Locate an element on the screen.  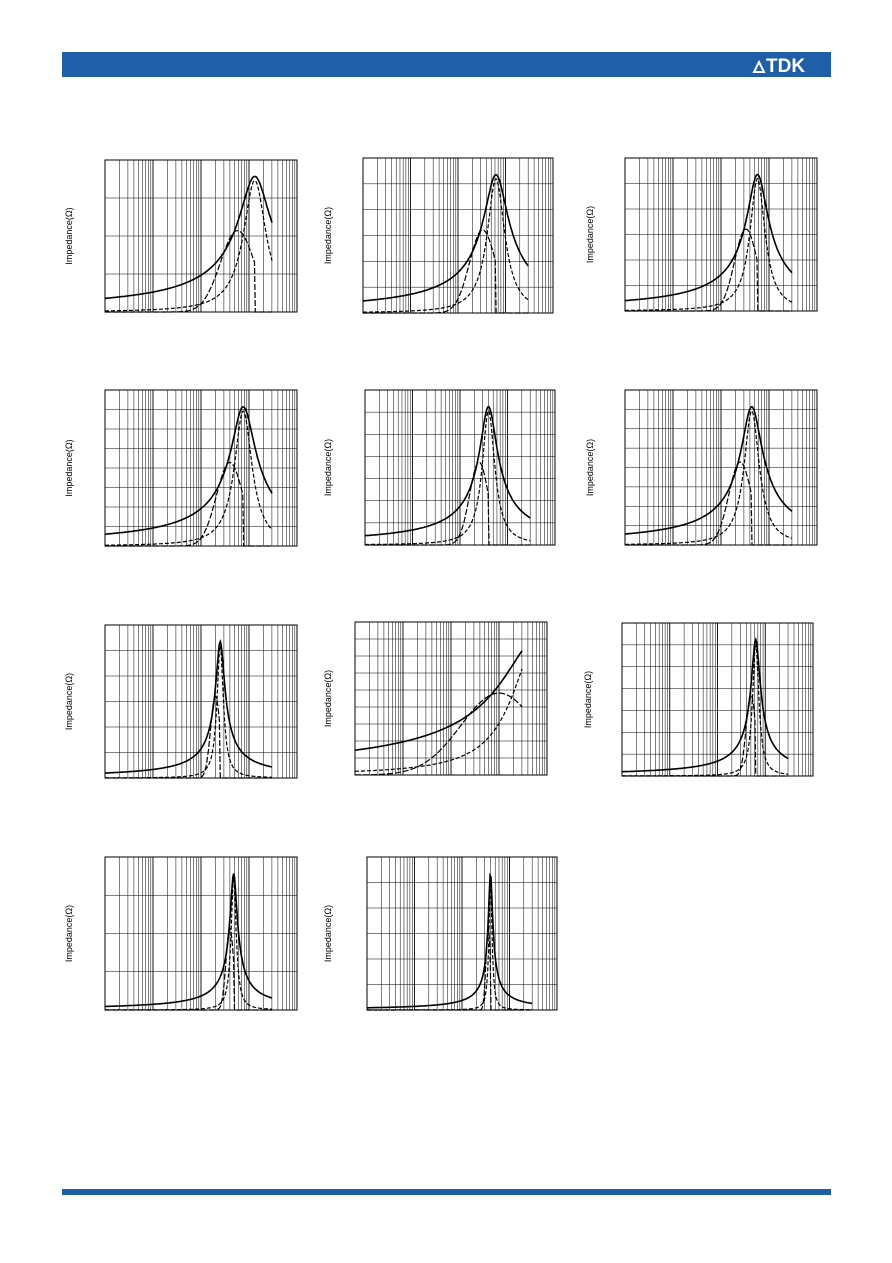
header-bar is located at coordinates (446, 64).